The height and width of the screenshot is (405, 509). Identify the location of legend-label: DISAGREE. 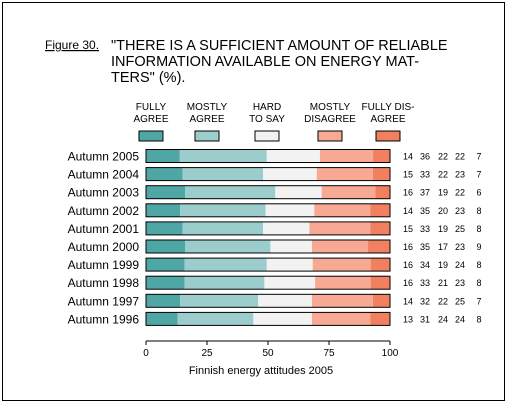
(330, 119).